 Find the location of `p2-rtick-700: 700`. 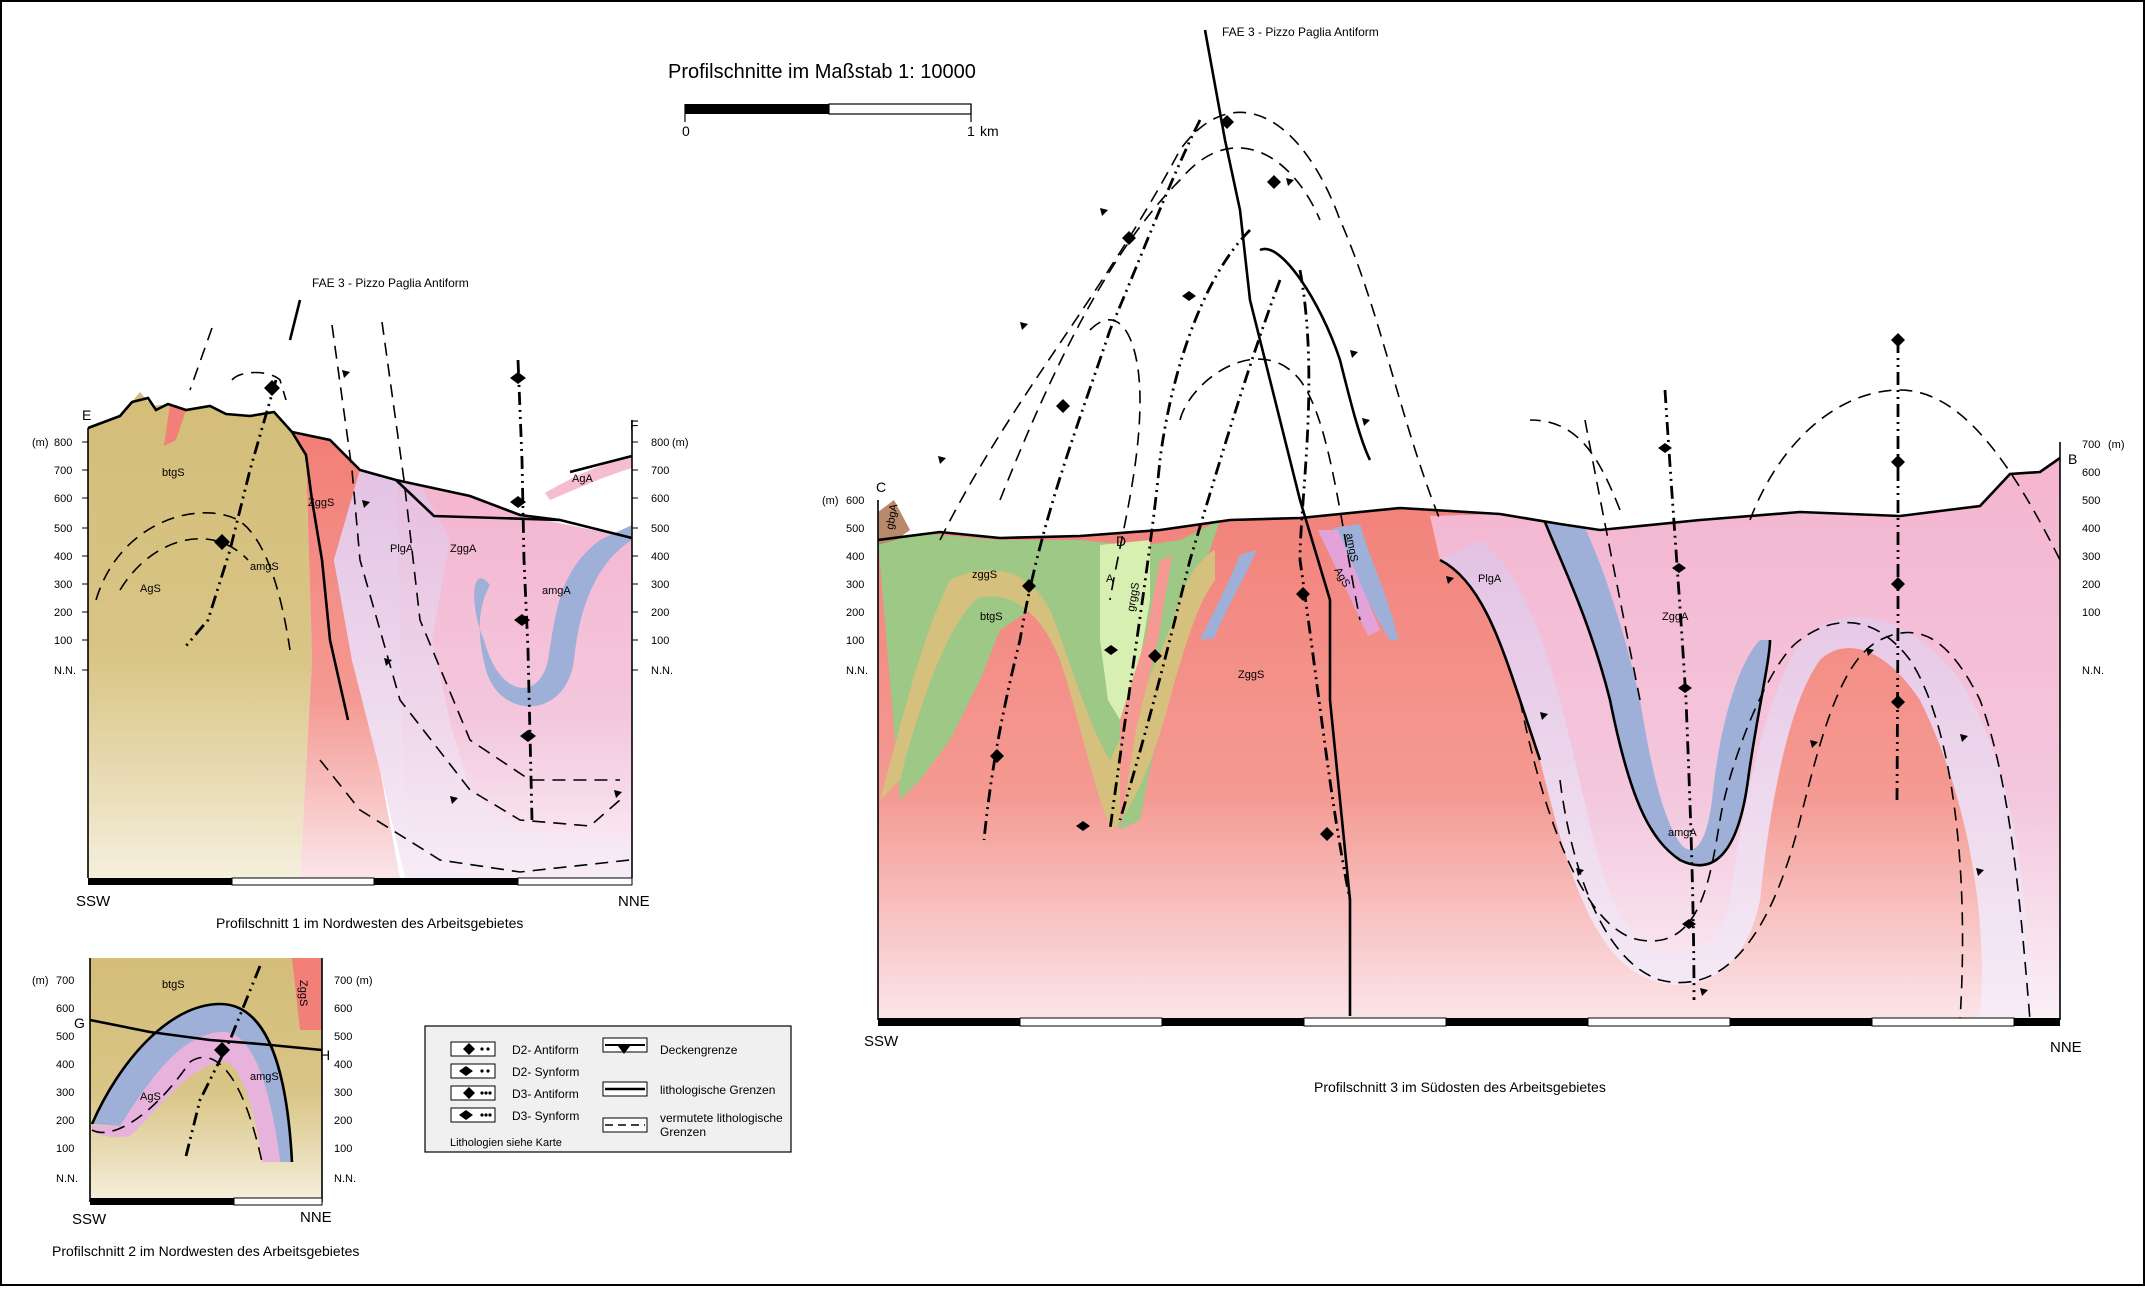

p2-rtick-700: 700 is located at coordinates (343, 981).